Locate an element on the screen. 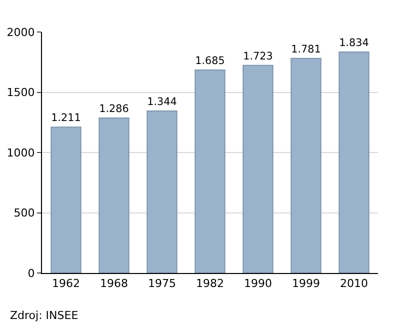  x-tick-label: 1968 is located at coordinates (114, 283).